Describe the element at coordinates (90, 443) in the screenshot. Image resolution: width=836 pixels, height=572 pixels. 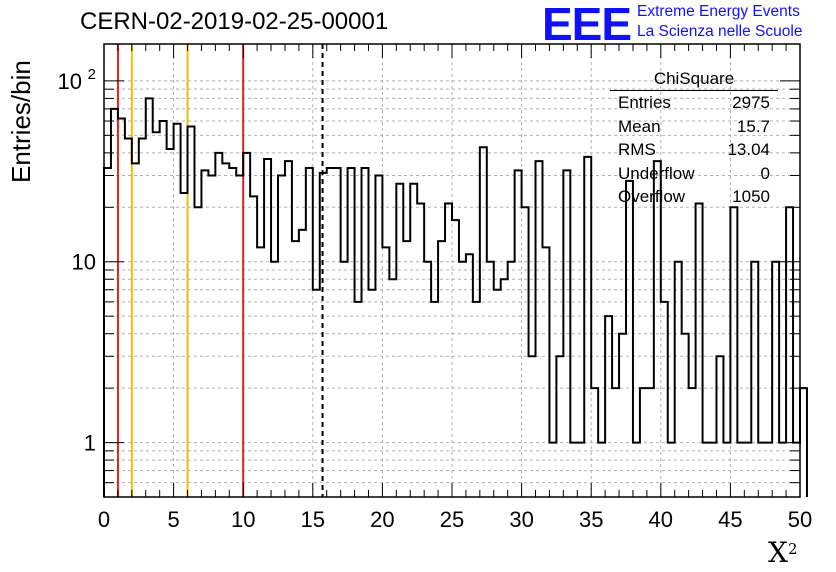
I see `y-tick-label: 1` at that location.